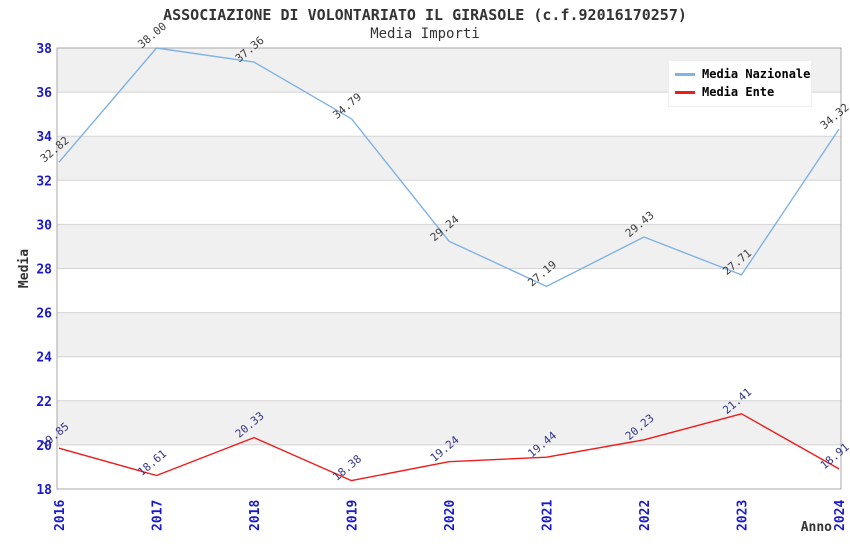  I want to click on legend-label: Media Ente, so click(738, 92).